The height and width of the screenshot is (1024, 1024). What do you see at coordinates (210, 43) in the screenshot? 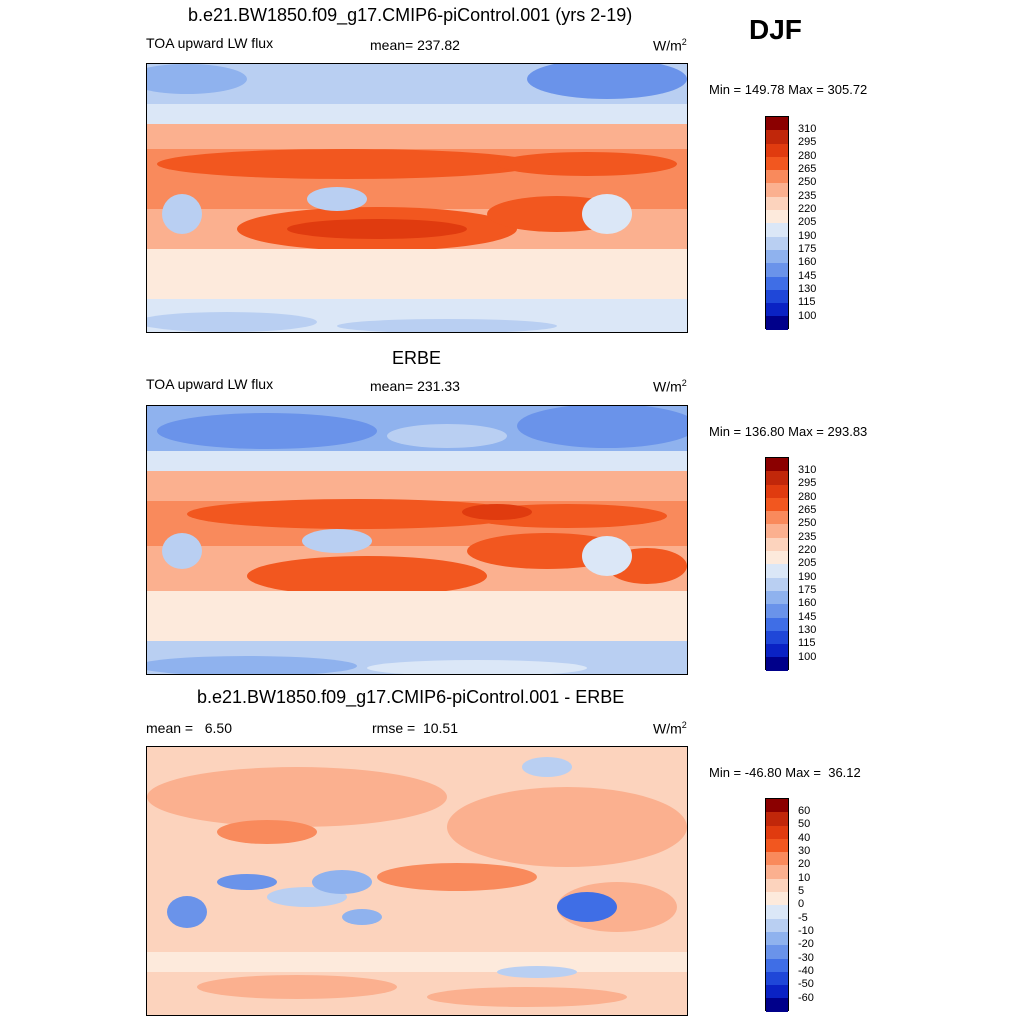
I see `panel1-left-label: TOA upward LW flux` at bounding box center [210, 43].